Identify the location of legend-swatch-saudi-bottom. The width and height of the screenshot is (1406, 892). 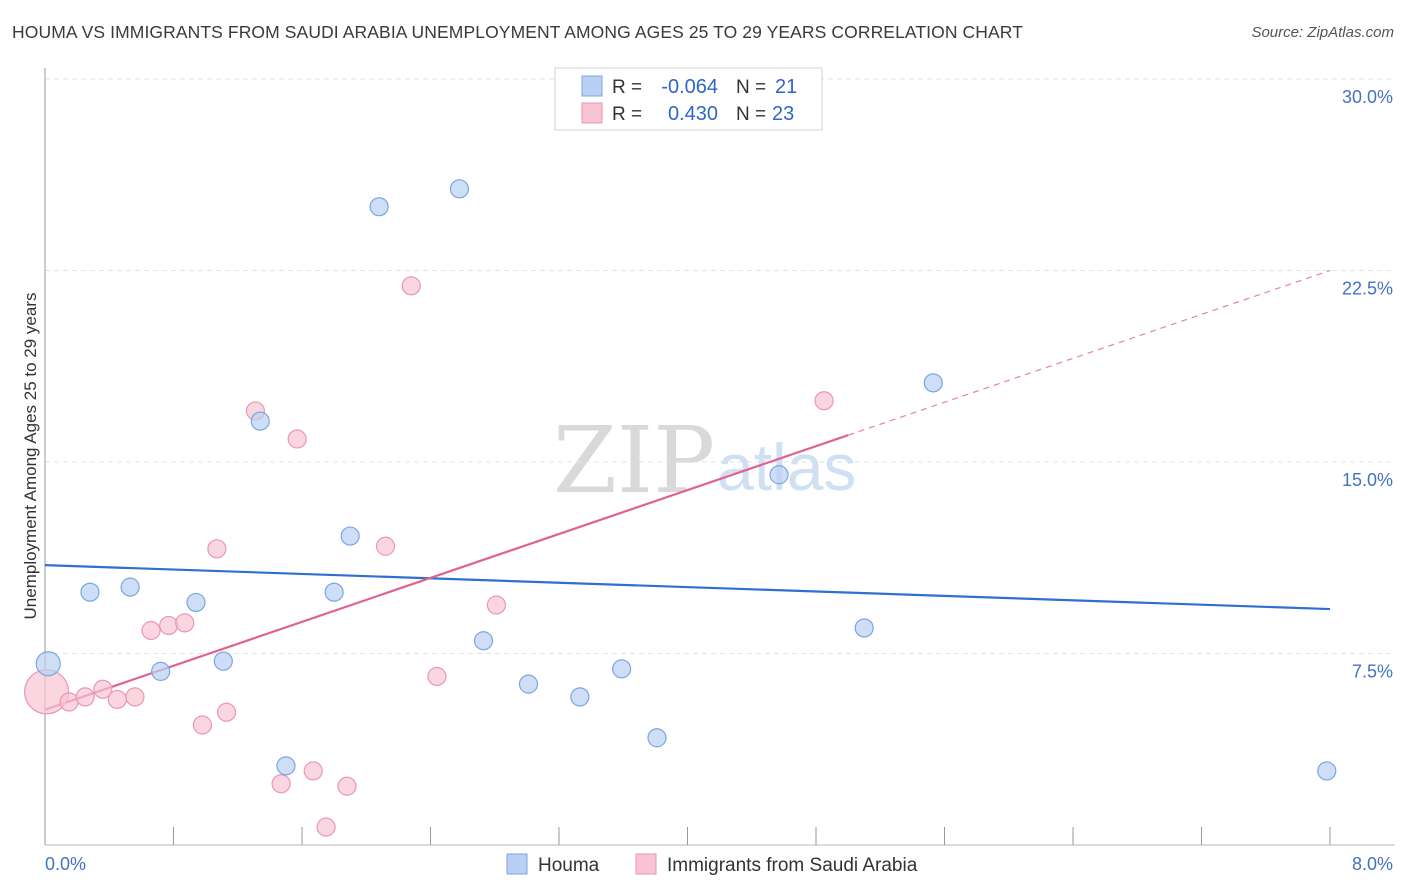
(646, 864).